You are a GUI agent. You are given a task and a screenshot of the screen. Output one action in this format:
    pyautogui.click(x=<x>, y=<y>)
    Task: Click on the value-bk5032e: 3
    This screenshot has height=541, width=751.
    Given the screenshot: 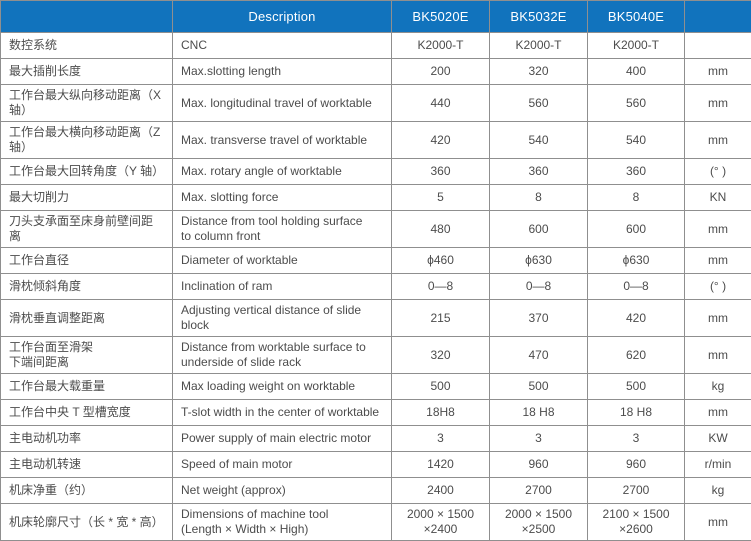 What is the action you would take?
    pyautogui.click(x=539, y=439)
    